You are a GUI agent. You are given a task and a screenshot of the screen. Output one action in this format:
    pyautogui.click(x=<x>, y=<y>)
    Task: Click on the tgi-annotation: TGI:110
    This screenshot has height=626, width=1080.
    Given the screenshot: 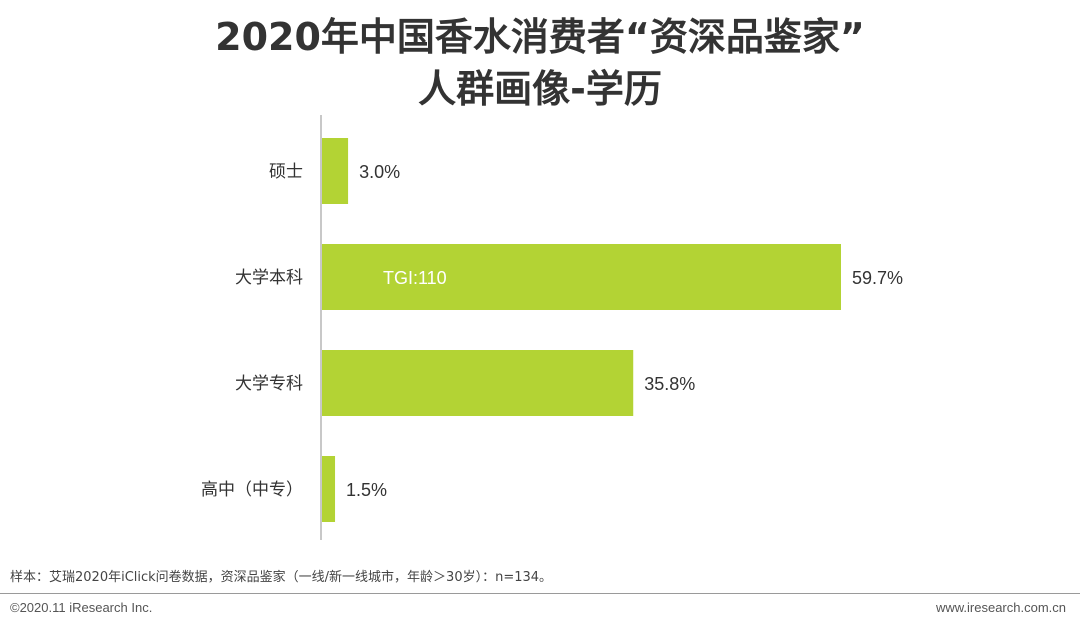 What is the action you would take?
    pyautogui.click(x=415, y=278)
    